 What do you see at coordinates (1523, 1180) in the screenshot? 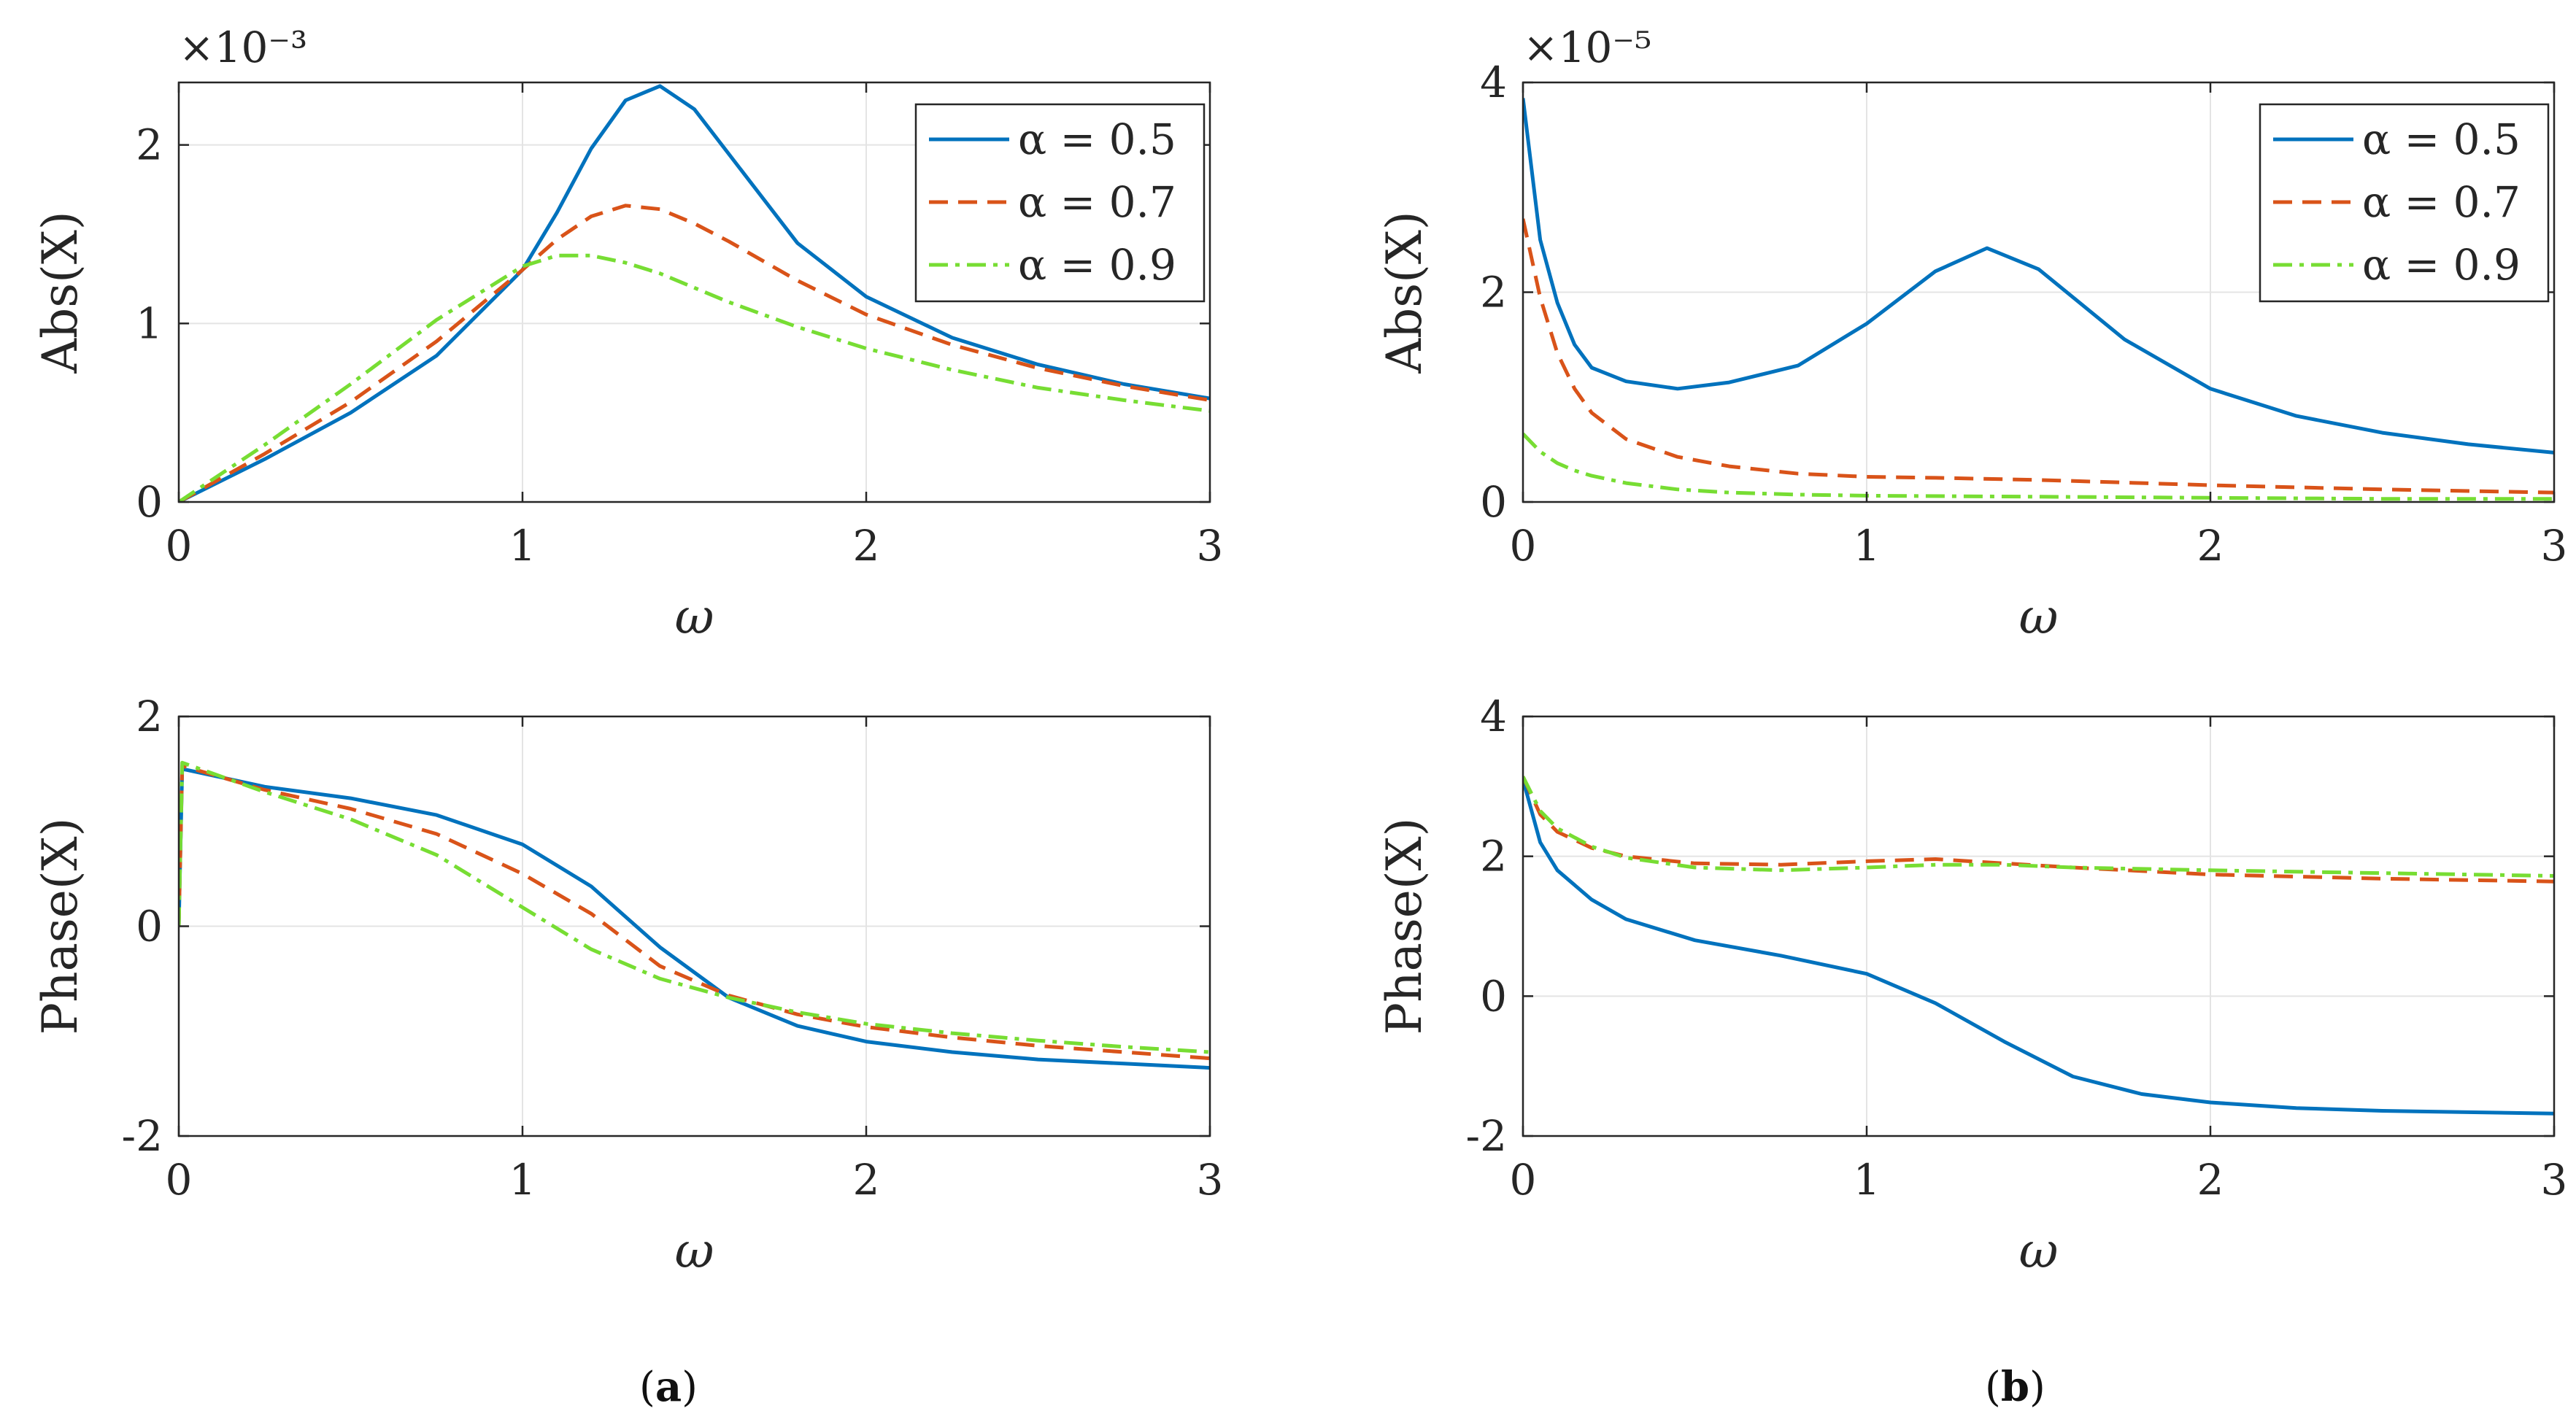
I see `b-phase-xtick-label-0: 0` at bounding box center [1523, 1180].